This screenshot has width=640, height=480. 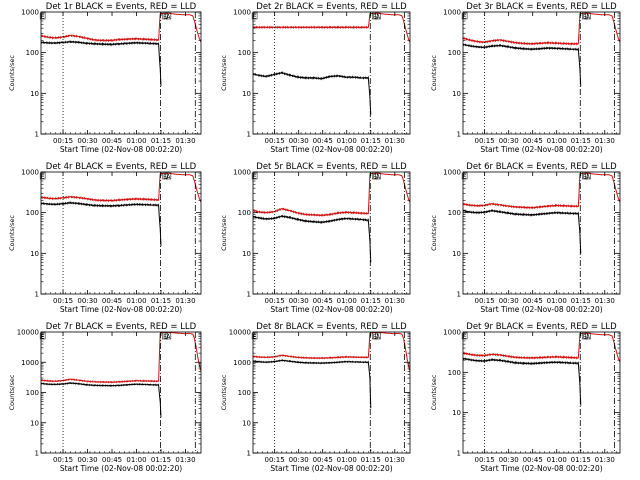 What do you see at coordinates (121, 167) in the screenshot?
I see `panel-title: Det 4r BLACK = Events, RED = LLD` at bounding box center [121, 167].